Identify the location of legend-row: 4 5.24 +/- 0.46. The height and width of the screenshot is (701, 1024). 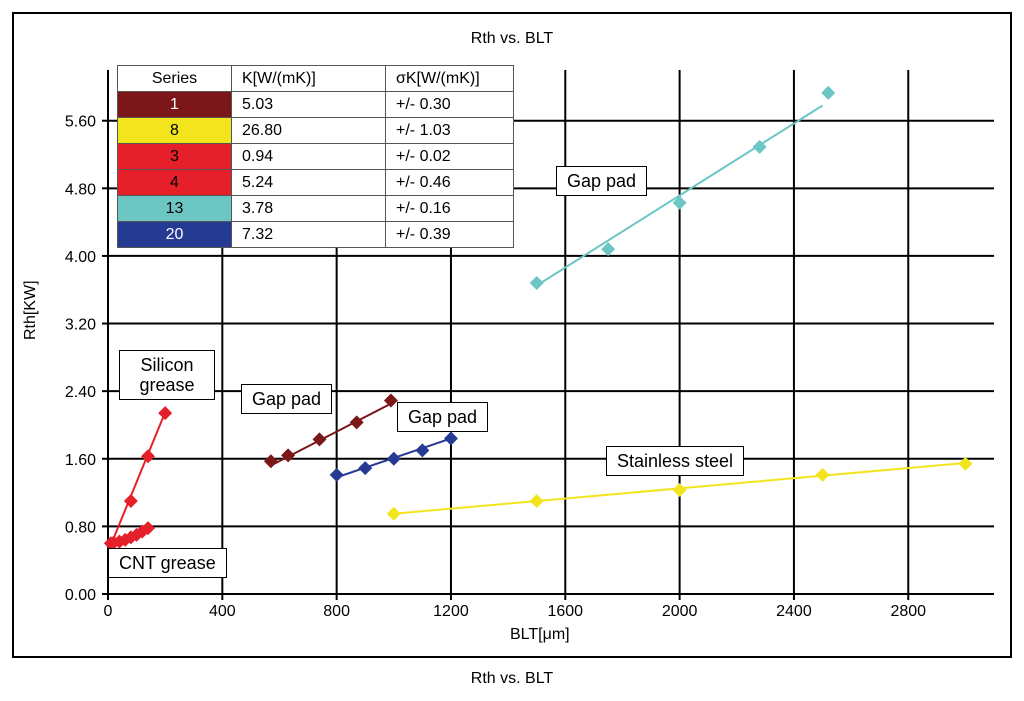
(315, 182).